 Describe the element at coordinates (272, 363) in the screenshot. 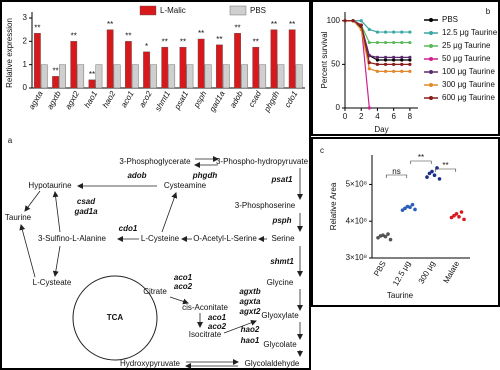

I see `metabolite: Glycolaldehyde` at that location.